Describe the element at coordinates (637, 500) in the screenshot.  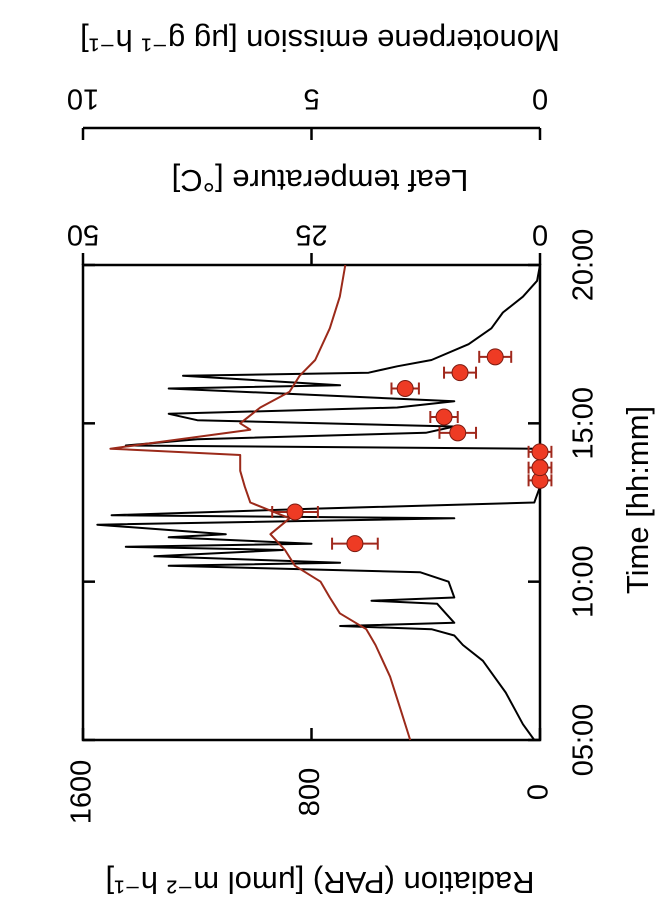
I see `x-axis-title: Time [hh:mm]` at that location.